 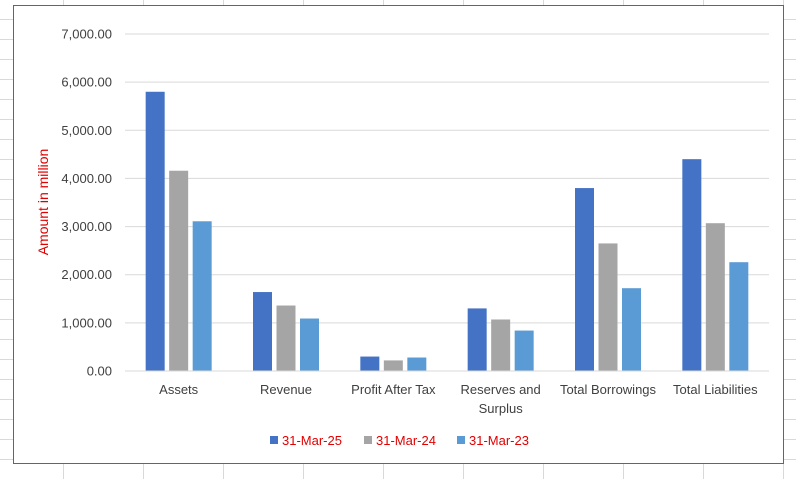 I want to click on legend-label: 31-Mar-23, so click(x=499, y=440).